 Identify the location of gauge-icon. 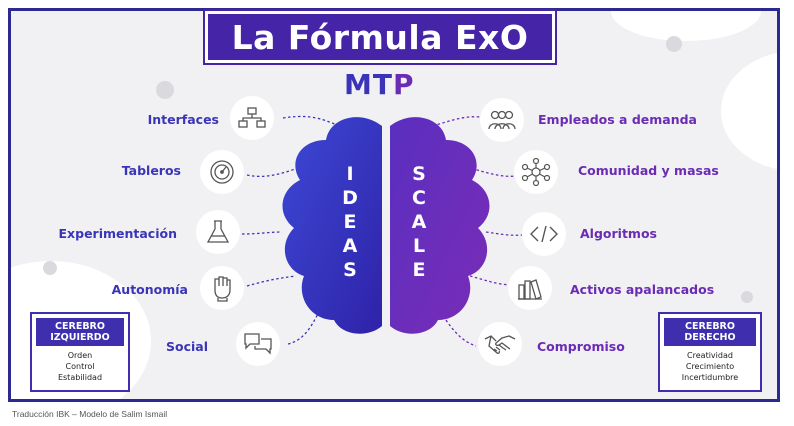
(222, 172).